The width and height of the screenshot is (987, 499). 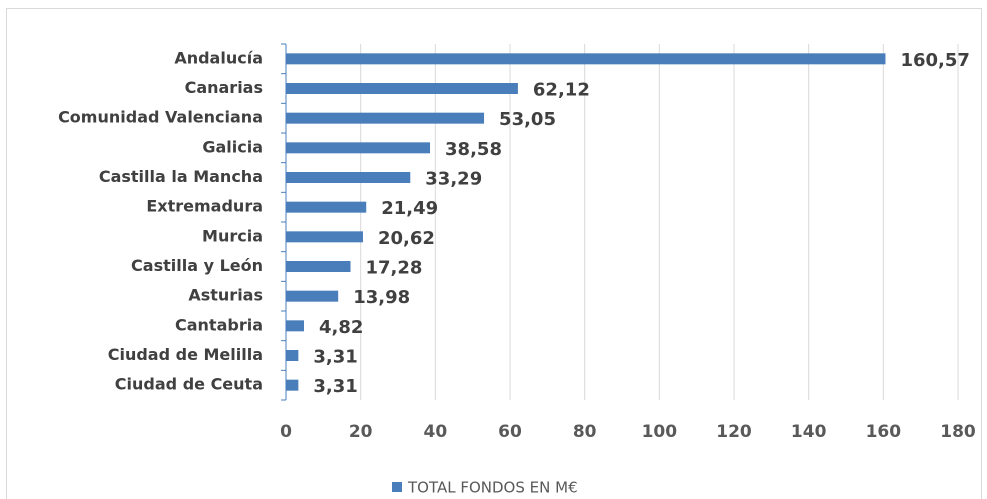 What do you see at coordinates (160, 117) in the screenshot?
I see `y-tick-label: Comunidad Valenciana` at bounding box center [160, 117].